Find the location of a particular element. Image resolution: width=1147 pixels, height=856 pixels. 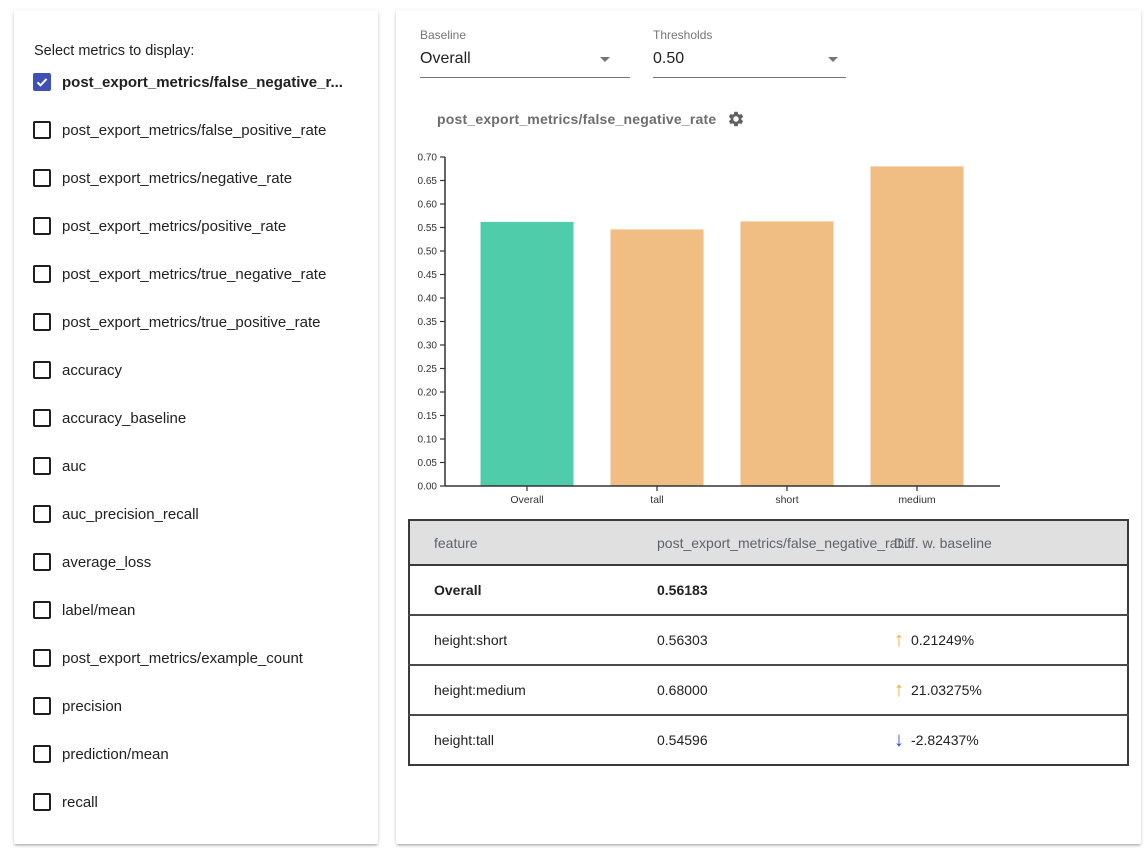

table-row-height-short: height:short 0.56303 ↑ 0.21249% is located at coordinates (768, 639).